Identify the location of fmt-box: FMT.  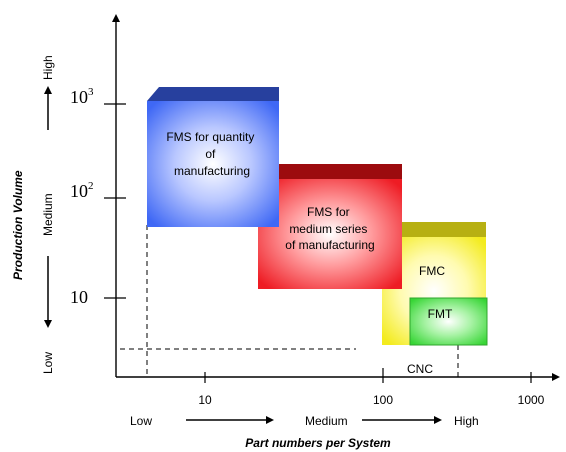
(448, 321).